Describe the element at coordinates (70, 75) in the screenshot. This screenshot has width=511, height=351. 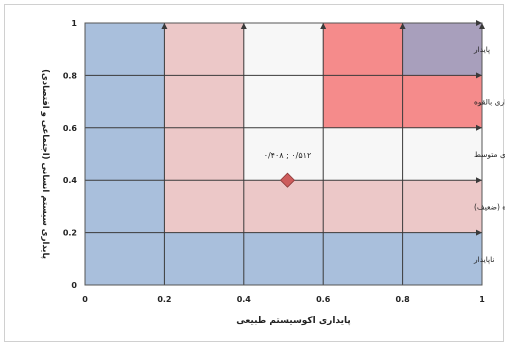
I see `y-tick-label: 0.8` at that location.